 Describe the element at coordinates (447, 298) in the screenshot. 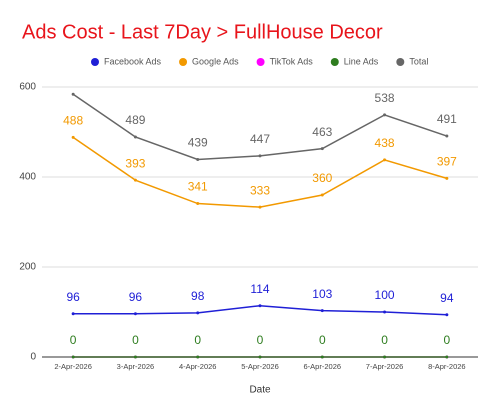

I see `data-label: 94` at that location.